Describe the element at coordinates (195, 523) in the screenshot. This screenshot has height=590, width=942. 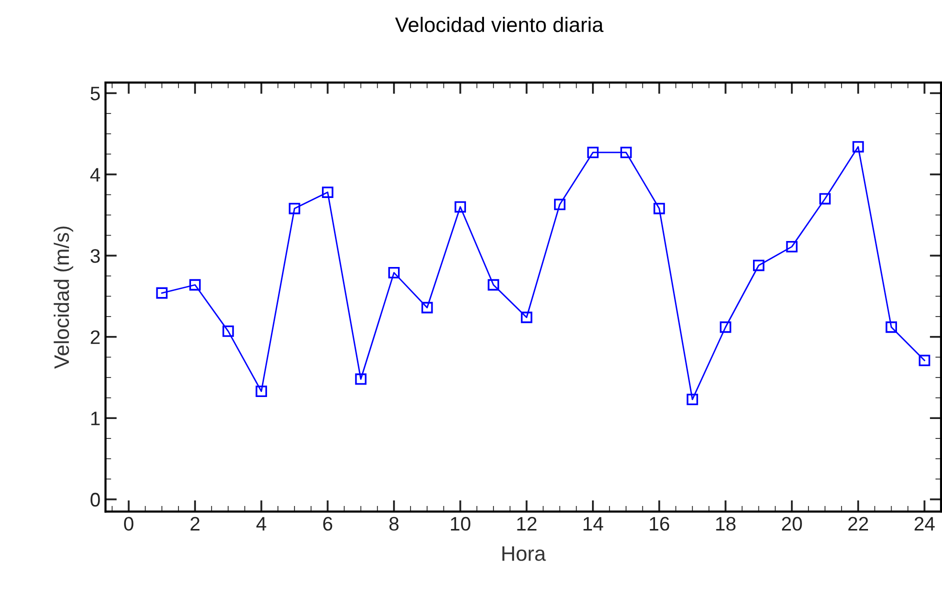
I see `x-tick-label: 2` at that location.